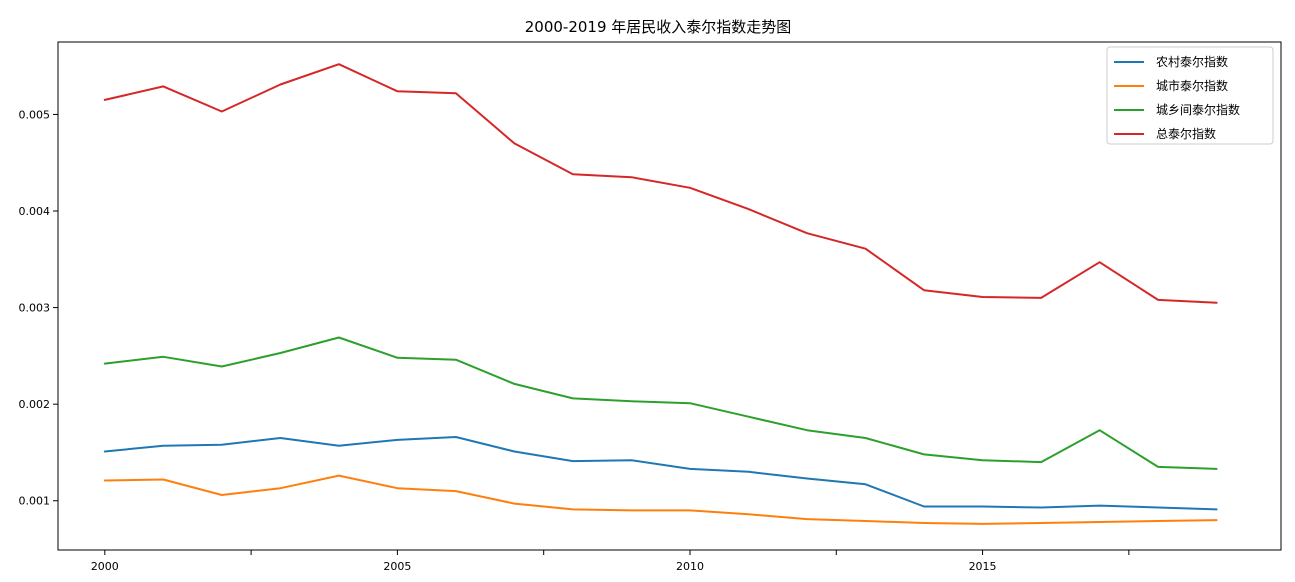 This screenshot has height=582, width=1295. I want to click on legend-label-3: 总泰尔指数, so click(1186, 133).